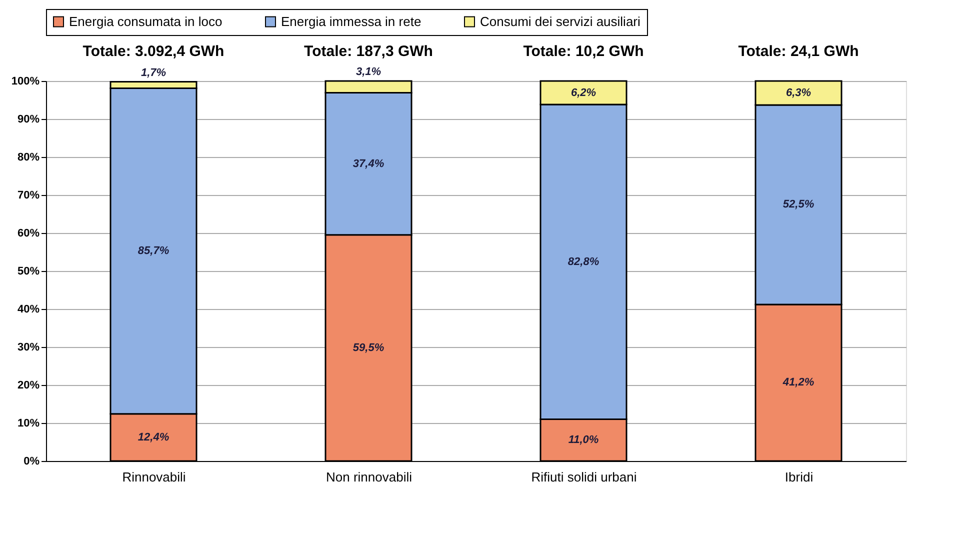 The height and width of the screenshot is (550, 973). Describe the element at coordinates (369, 477) in the screenshot. I see `x-tick-label: Non rinnovabili` at that location.